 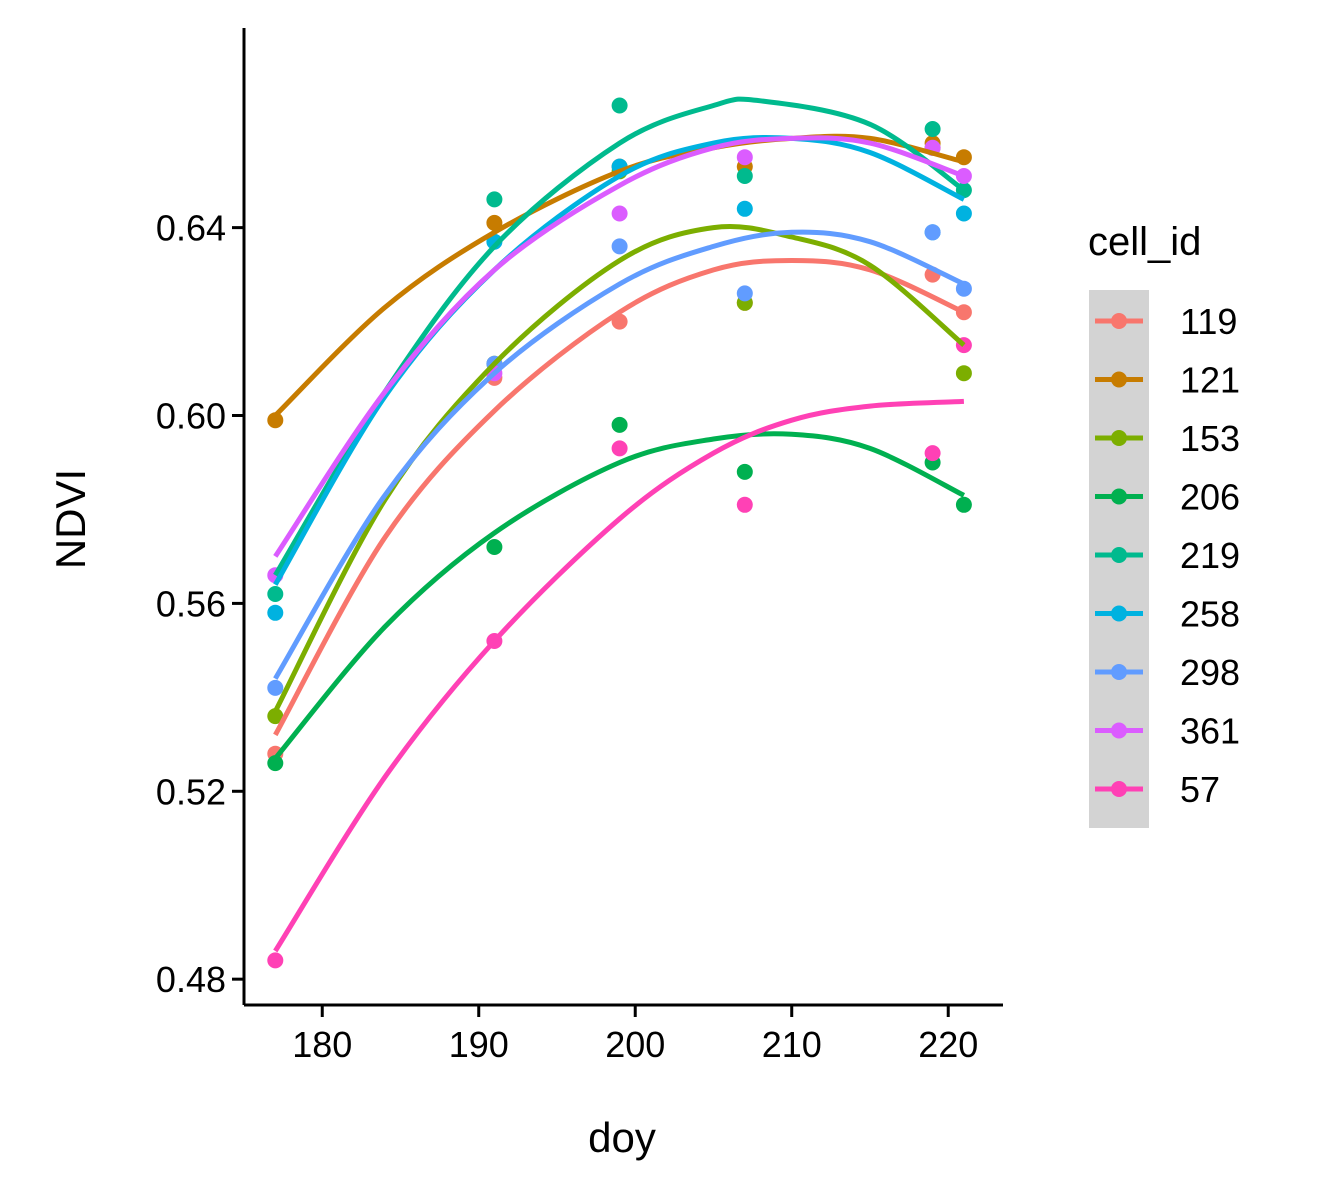 What do you see at coordinates (1208, 321) in the screenshot?
I see `legend-label-119: 119` at bounding box center [1208, 321].